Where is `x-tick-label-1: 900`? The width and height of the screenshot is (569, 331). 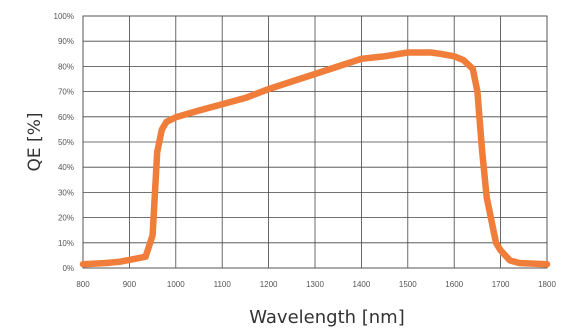
x-tick-label-1: 900 is located at coordinates (130, 284).